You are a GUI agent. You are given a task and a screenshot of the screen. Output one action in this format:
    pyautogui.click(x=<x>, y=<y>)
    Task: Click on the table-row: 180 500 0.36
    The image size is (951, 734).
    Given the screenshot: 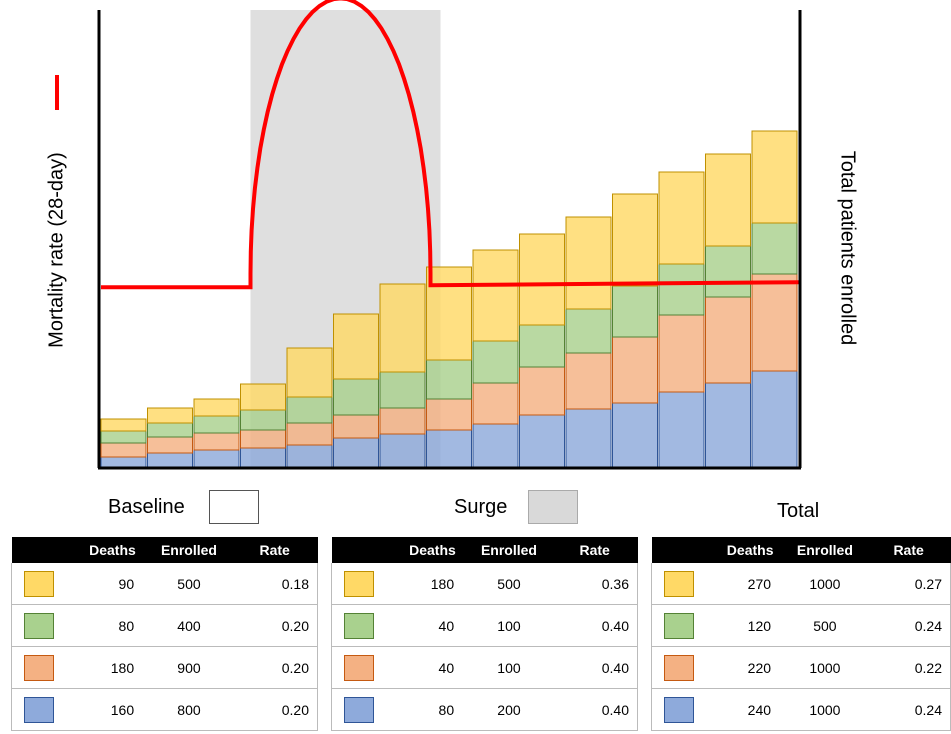 What is the action you would take?
    pyautogui.click(x=484, y=584)
    